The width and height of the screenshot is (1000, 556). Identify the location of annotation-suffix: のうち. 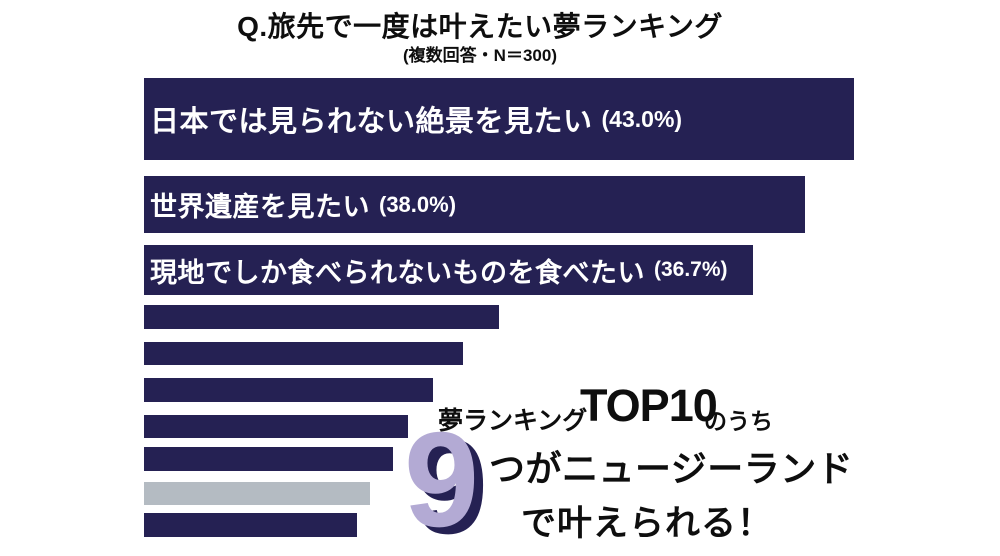
(738, 421).